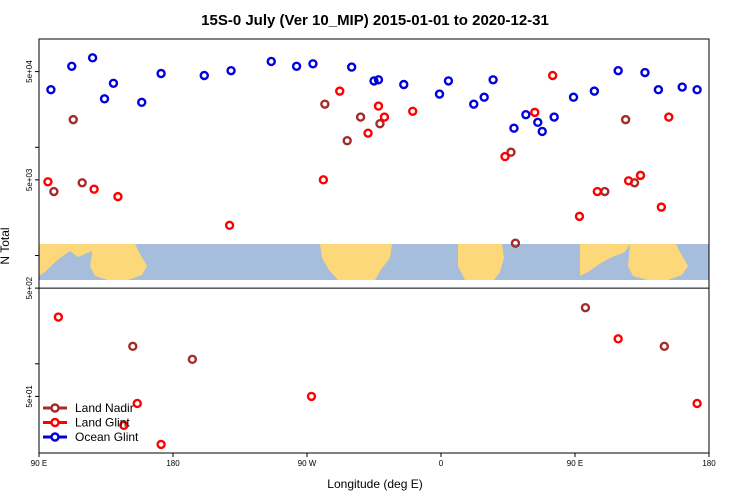 The height and width of the screenshot is (500, 750). I want to click on legend-item: Ocean Glint, so click(91, 437).